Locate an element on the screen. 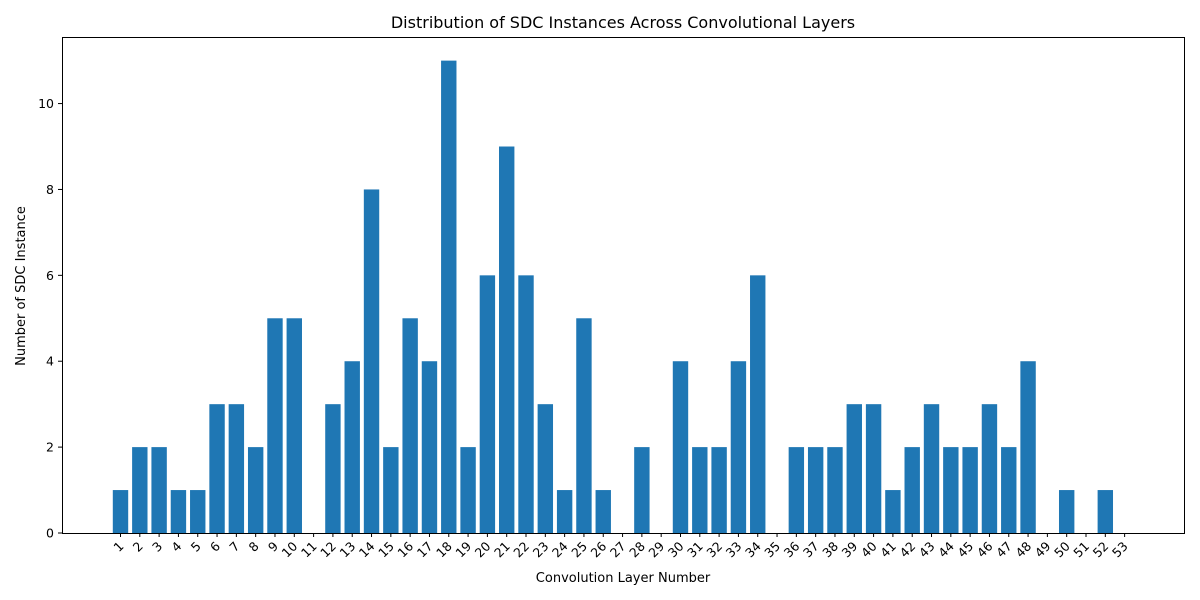 The width and height of the screenshot is (1200, 600). x-tick-label: 9 is located at coordinates (273, 546).